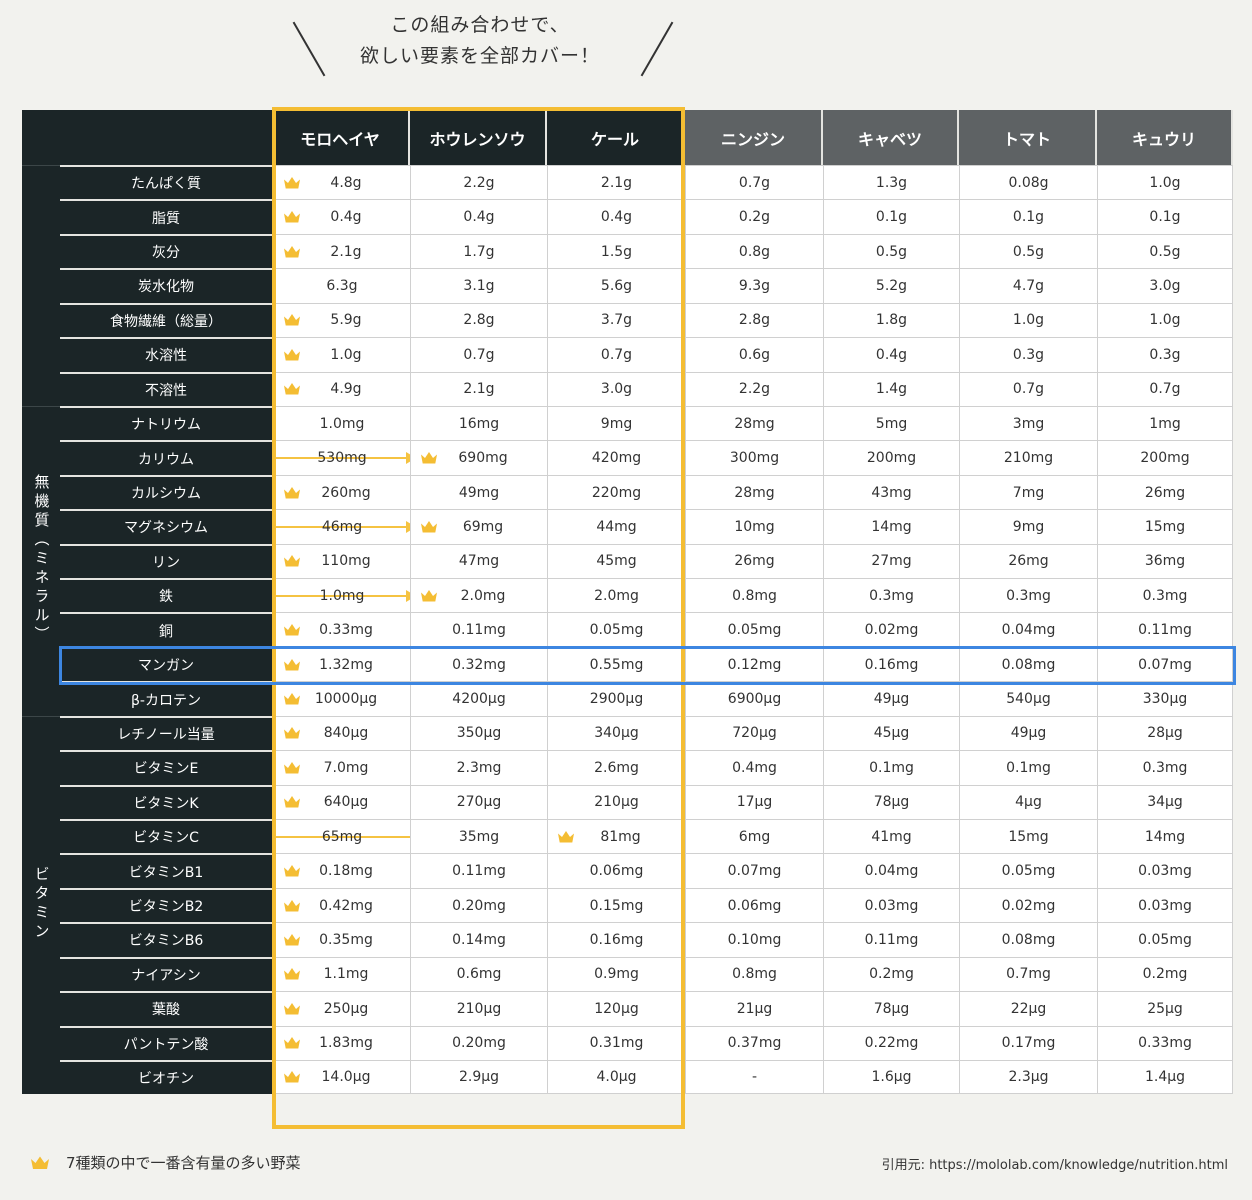 Image resolution: width=1252 pixels, height=1200 pixels. What do you see at coordinates (754, 285) in the screenshot?
I see `value-cell: 9.3g` at bounding box center [754, 285].